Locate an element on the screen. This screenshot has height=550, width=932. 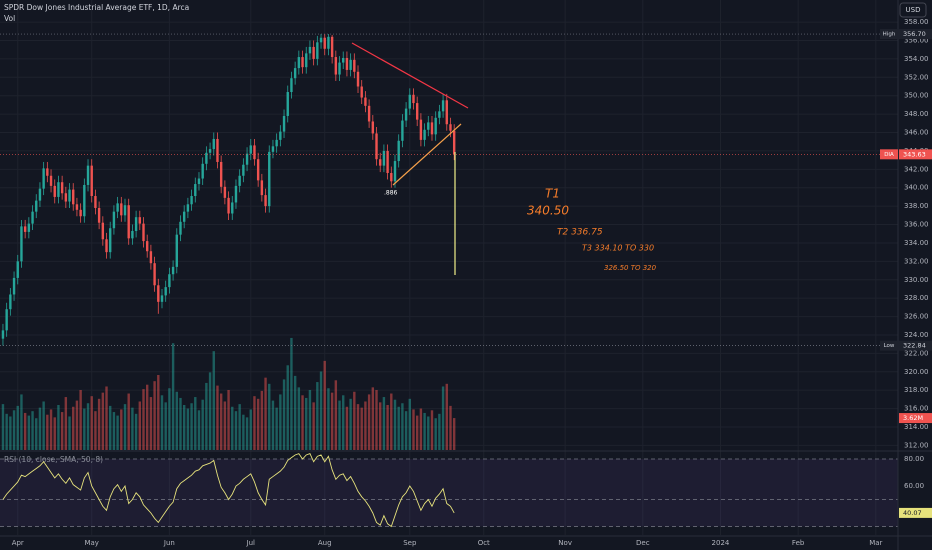
y-tick-label: 346.00 is located at coordinates (916, 133).